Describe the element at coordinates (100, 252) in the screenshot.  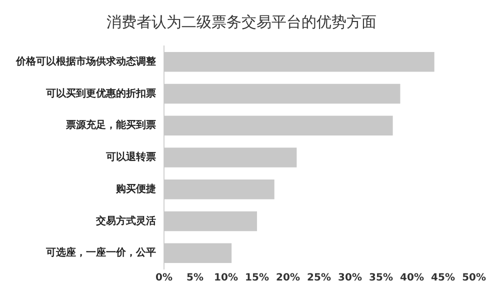
I see `y-tick-label: 可选座，一座一价，公平` at that location.